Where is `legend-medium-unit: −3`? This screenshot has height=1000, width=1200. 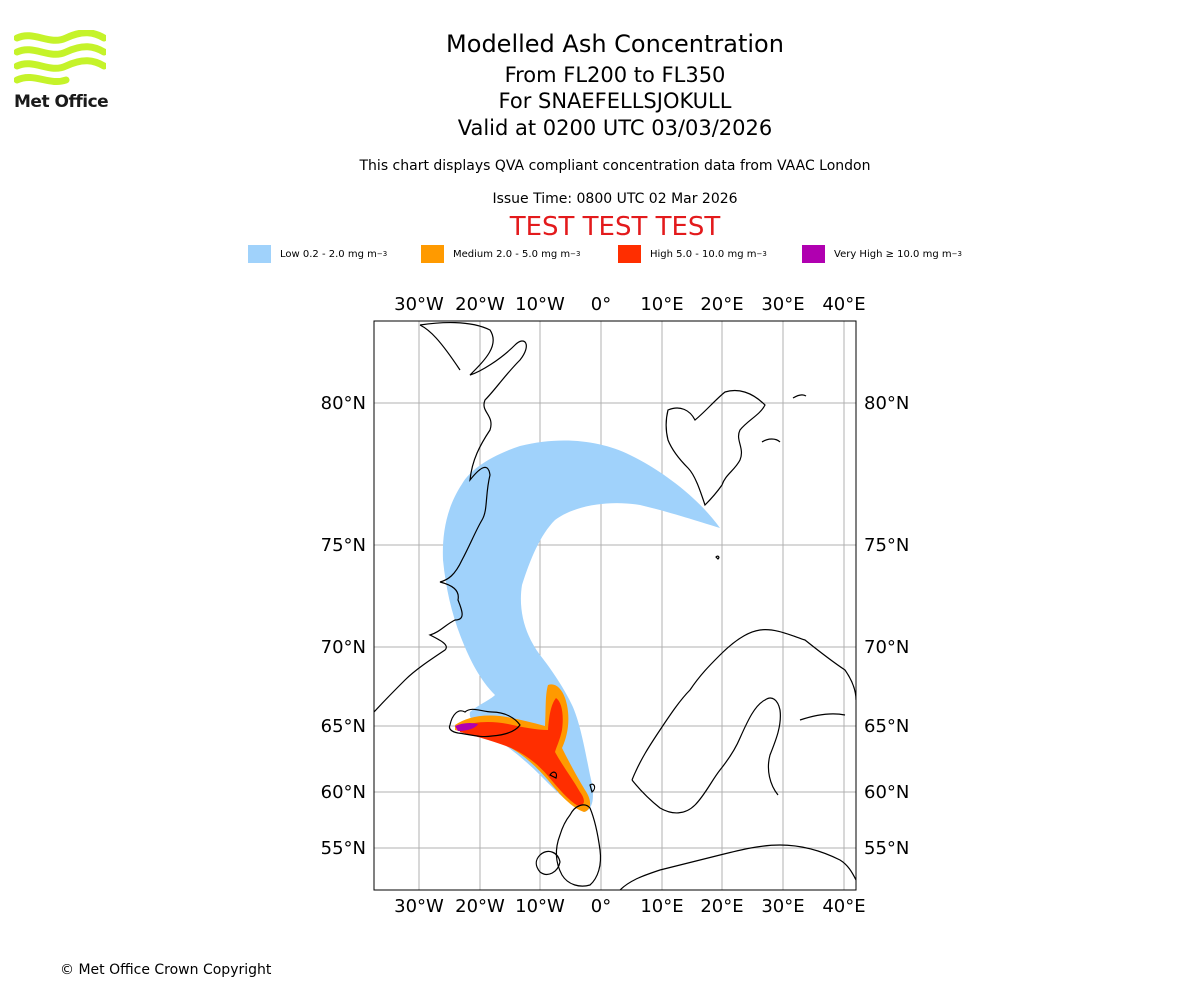
legend-medium-unit: −3 is located at coordinates (575, 254).